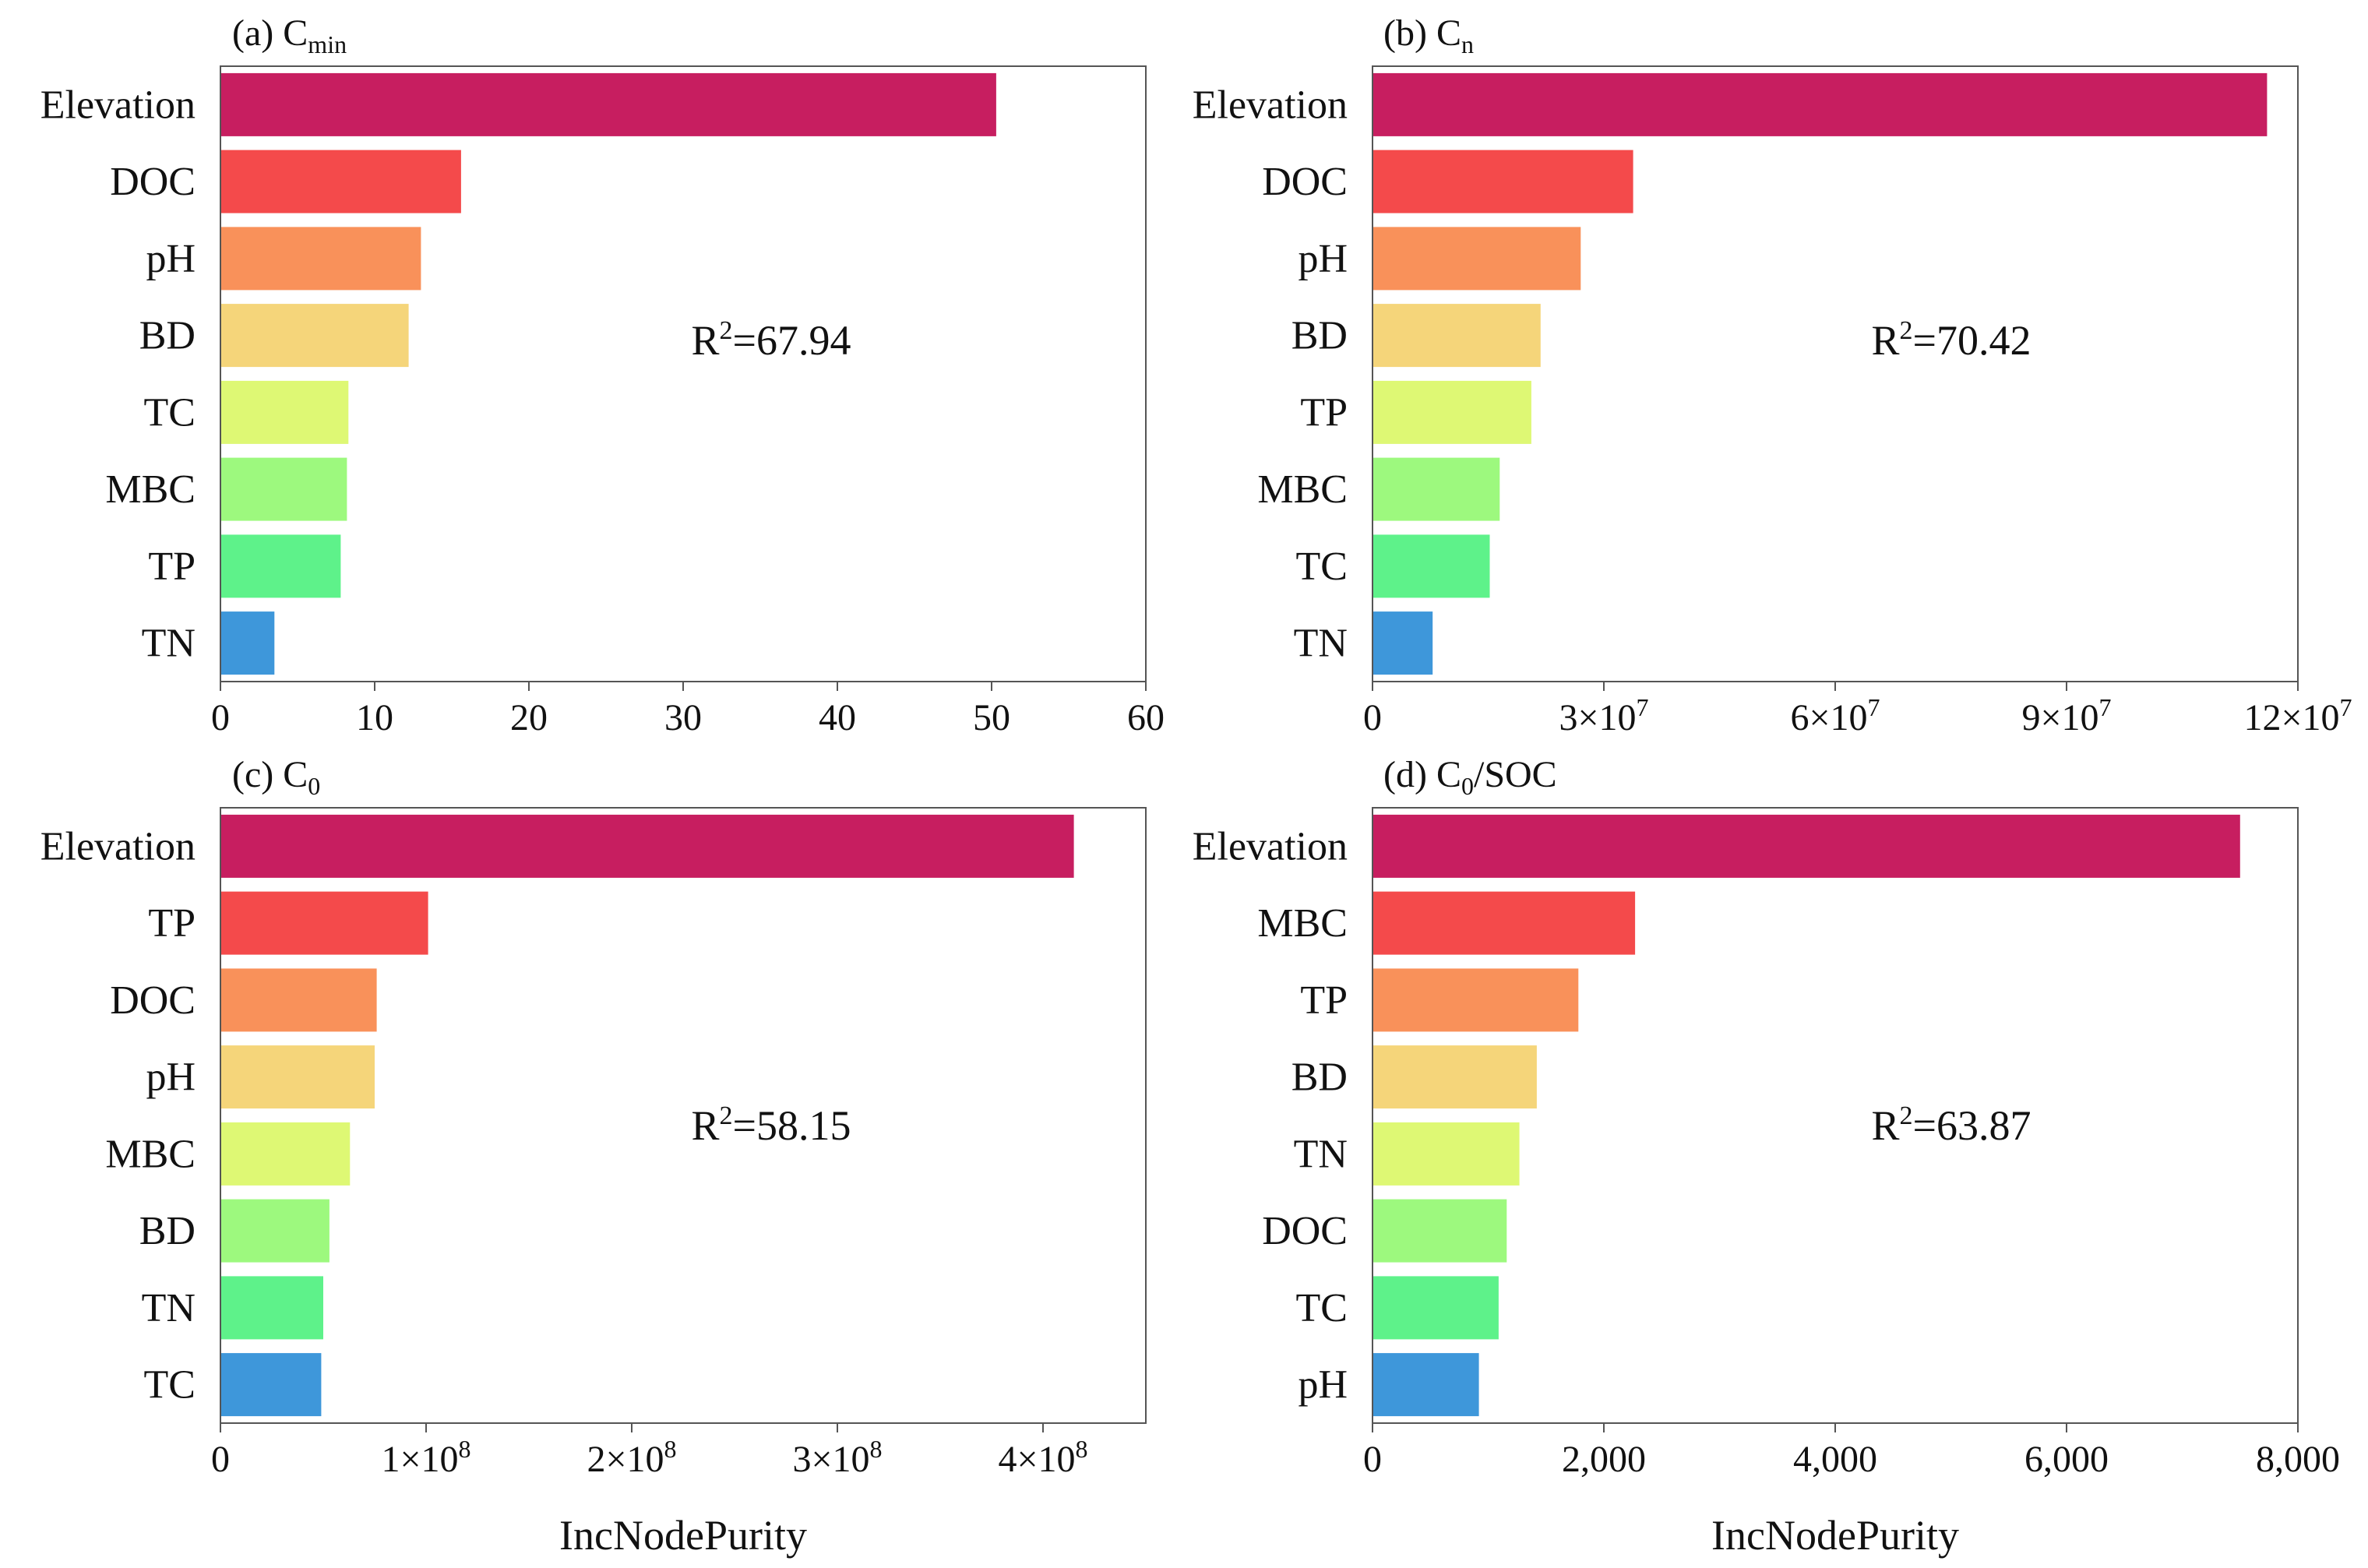 The width and height of the screenshot is (2368, 1568). What do you see at coordinates (1835, 715) in the screenshot?
I see `x-tick-label: 6×10⁷` at bounding box center [1835, 715].